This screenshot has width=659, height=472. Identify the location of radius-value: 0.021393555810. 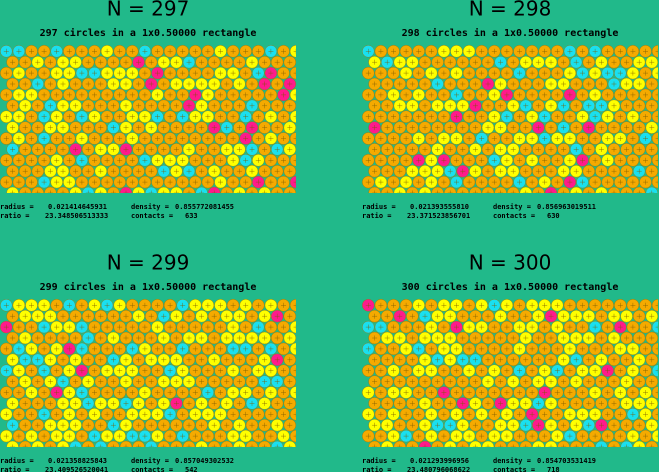
(439, 207).